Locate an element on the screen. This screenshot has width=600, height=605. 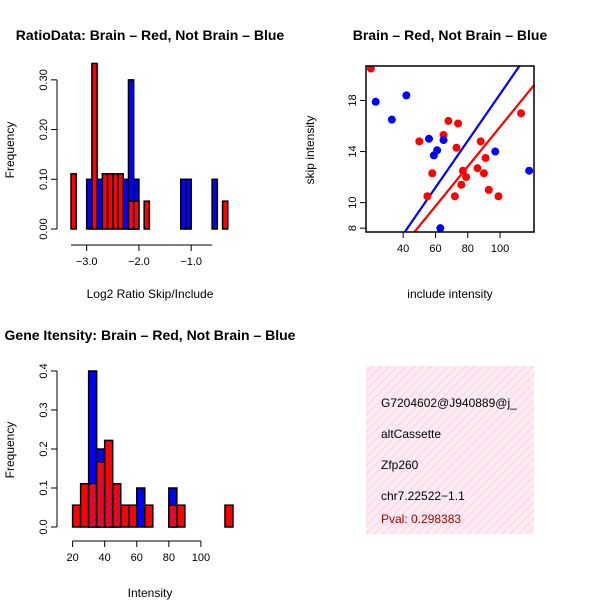
hist_intensity-ytick-label-3: 0.3 is located at coordinates (44, 409).